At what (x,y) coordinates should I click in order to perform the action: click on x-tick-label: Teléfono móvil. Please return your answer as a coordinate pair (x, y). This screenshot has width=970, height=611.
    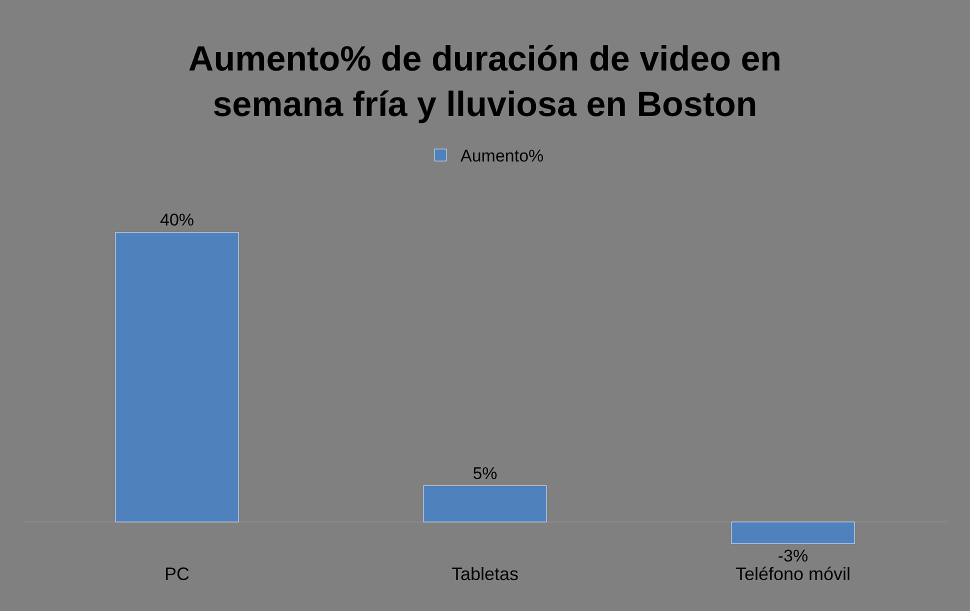
    Looking at the image, I should click on (793, 574).